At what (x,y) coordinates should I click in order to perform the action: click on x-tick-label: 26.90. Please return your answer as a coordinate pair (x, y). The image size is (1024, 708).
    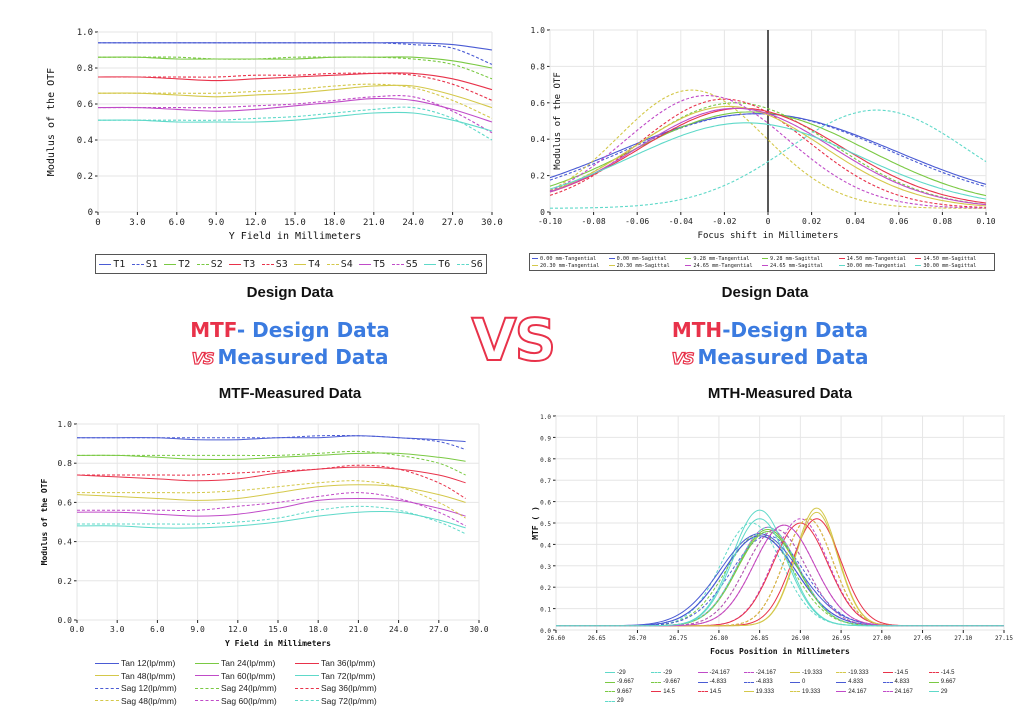
    Looking at the image, I should click on (800, 638).